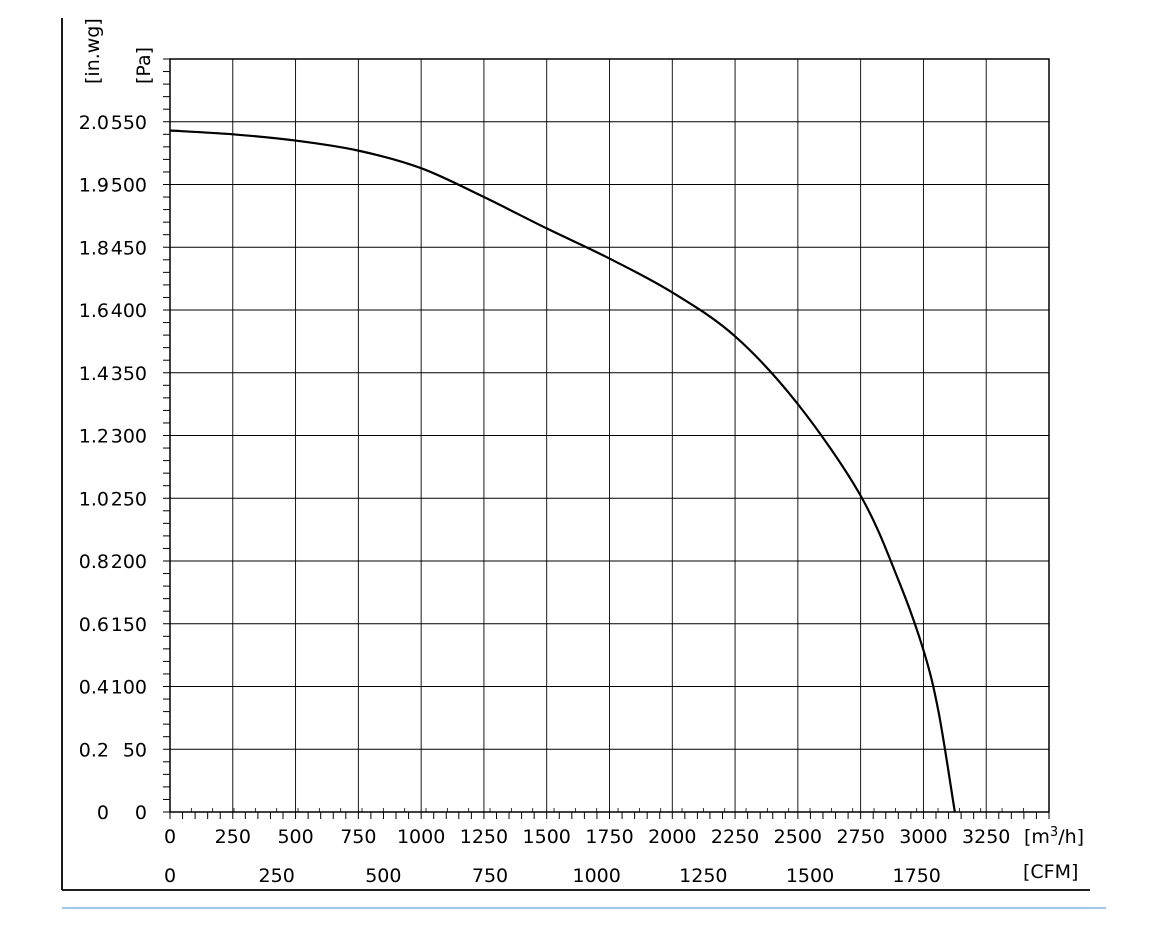 This screenshot has height=940, width=1158. I want to click on y-unit-inwg: [in.wg], so click(93, 51).